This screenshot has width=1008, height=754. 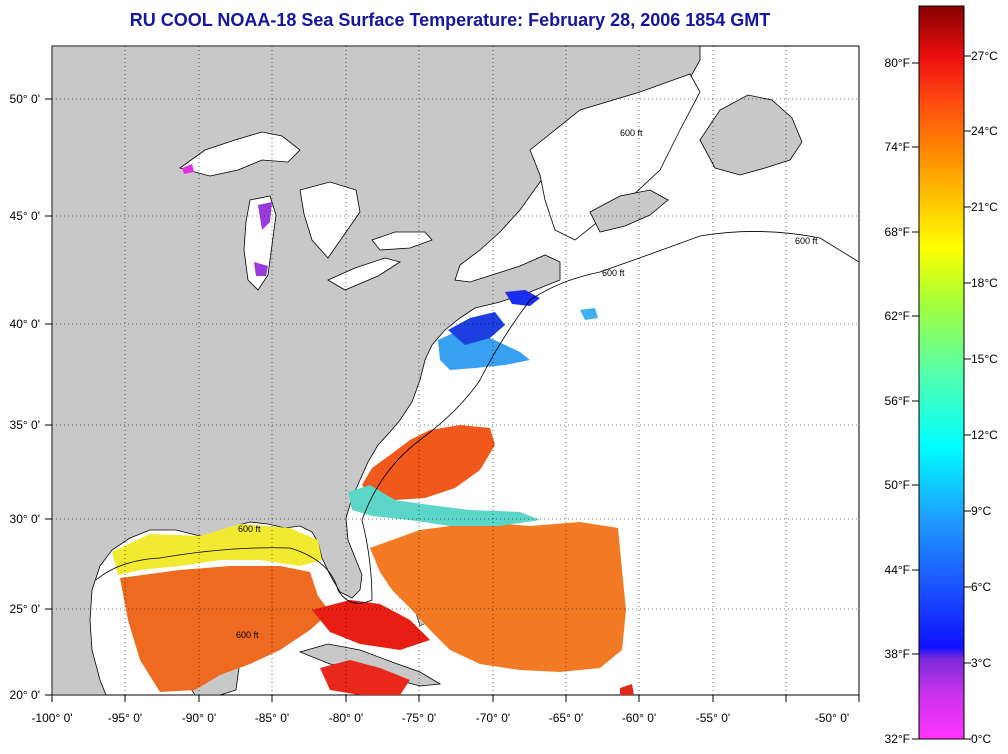 What do you see at coordinates (897, 654) in the screenshot?
I see `f-label: 38°F` at bounding box center [897, 654].